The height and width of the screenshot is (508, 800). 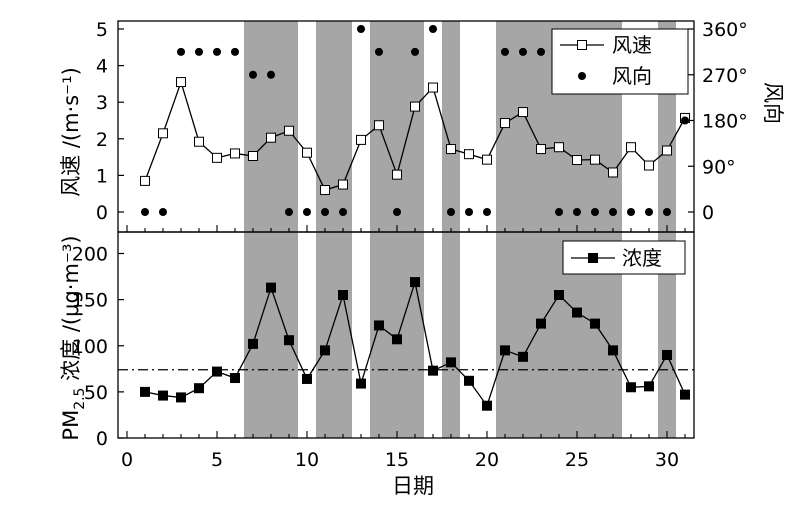 I want to click on bottom-legend: 浓度, so click(x=624, y=257).